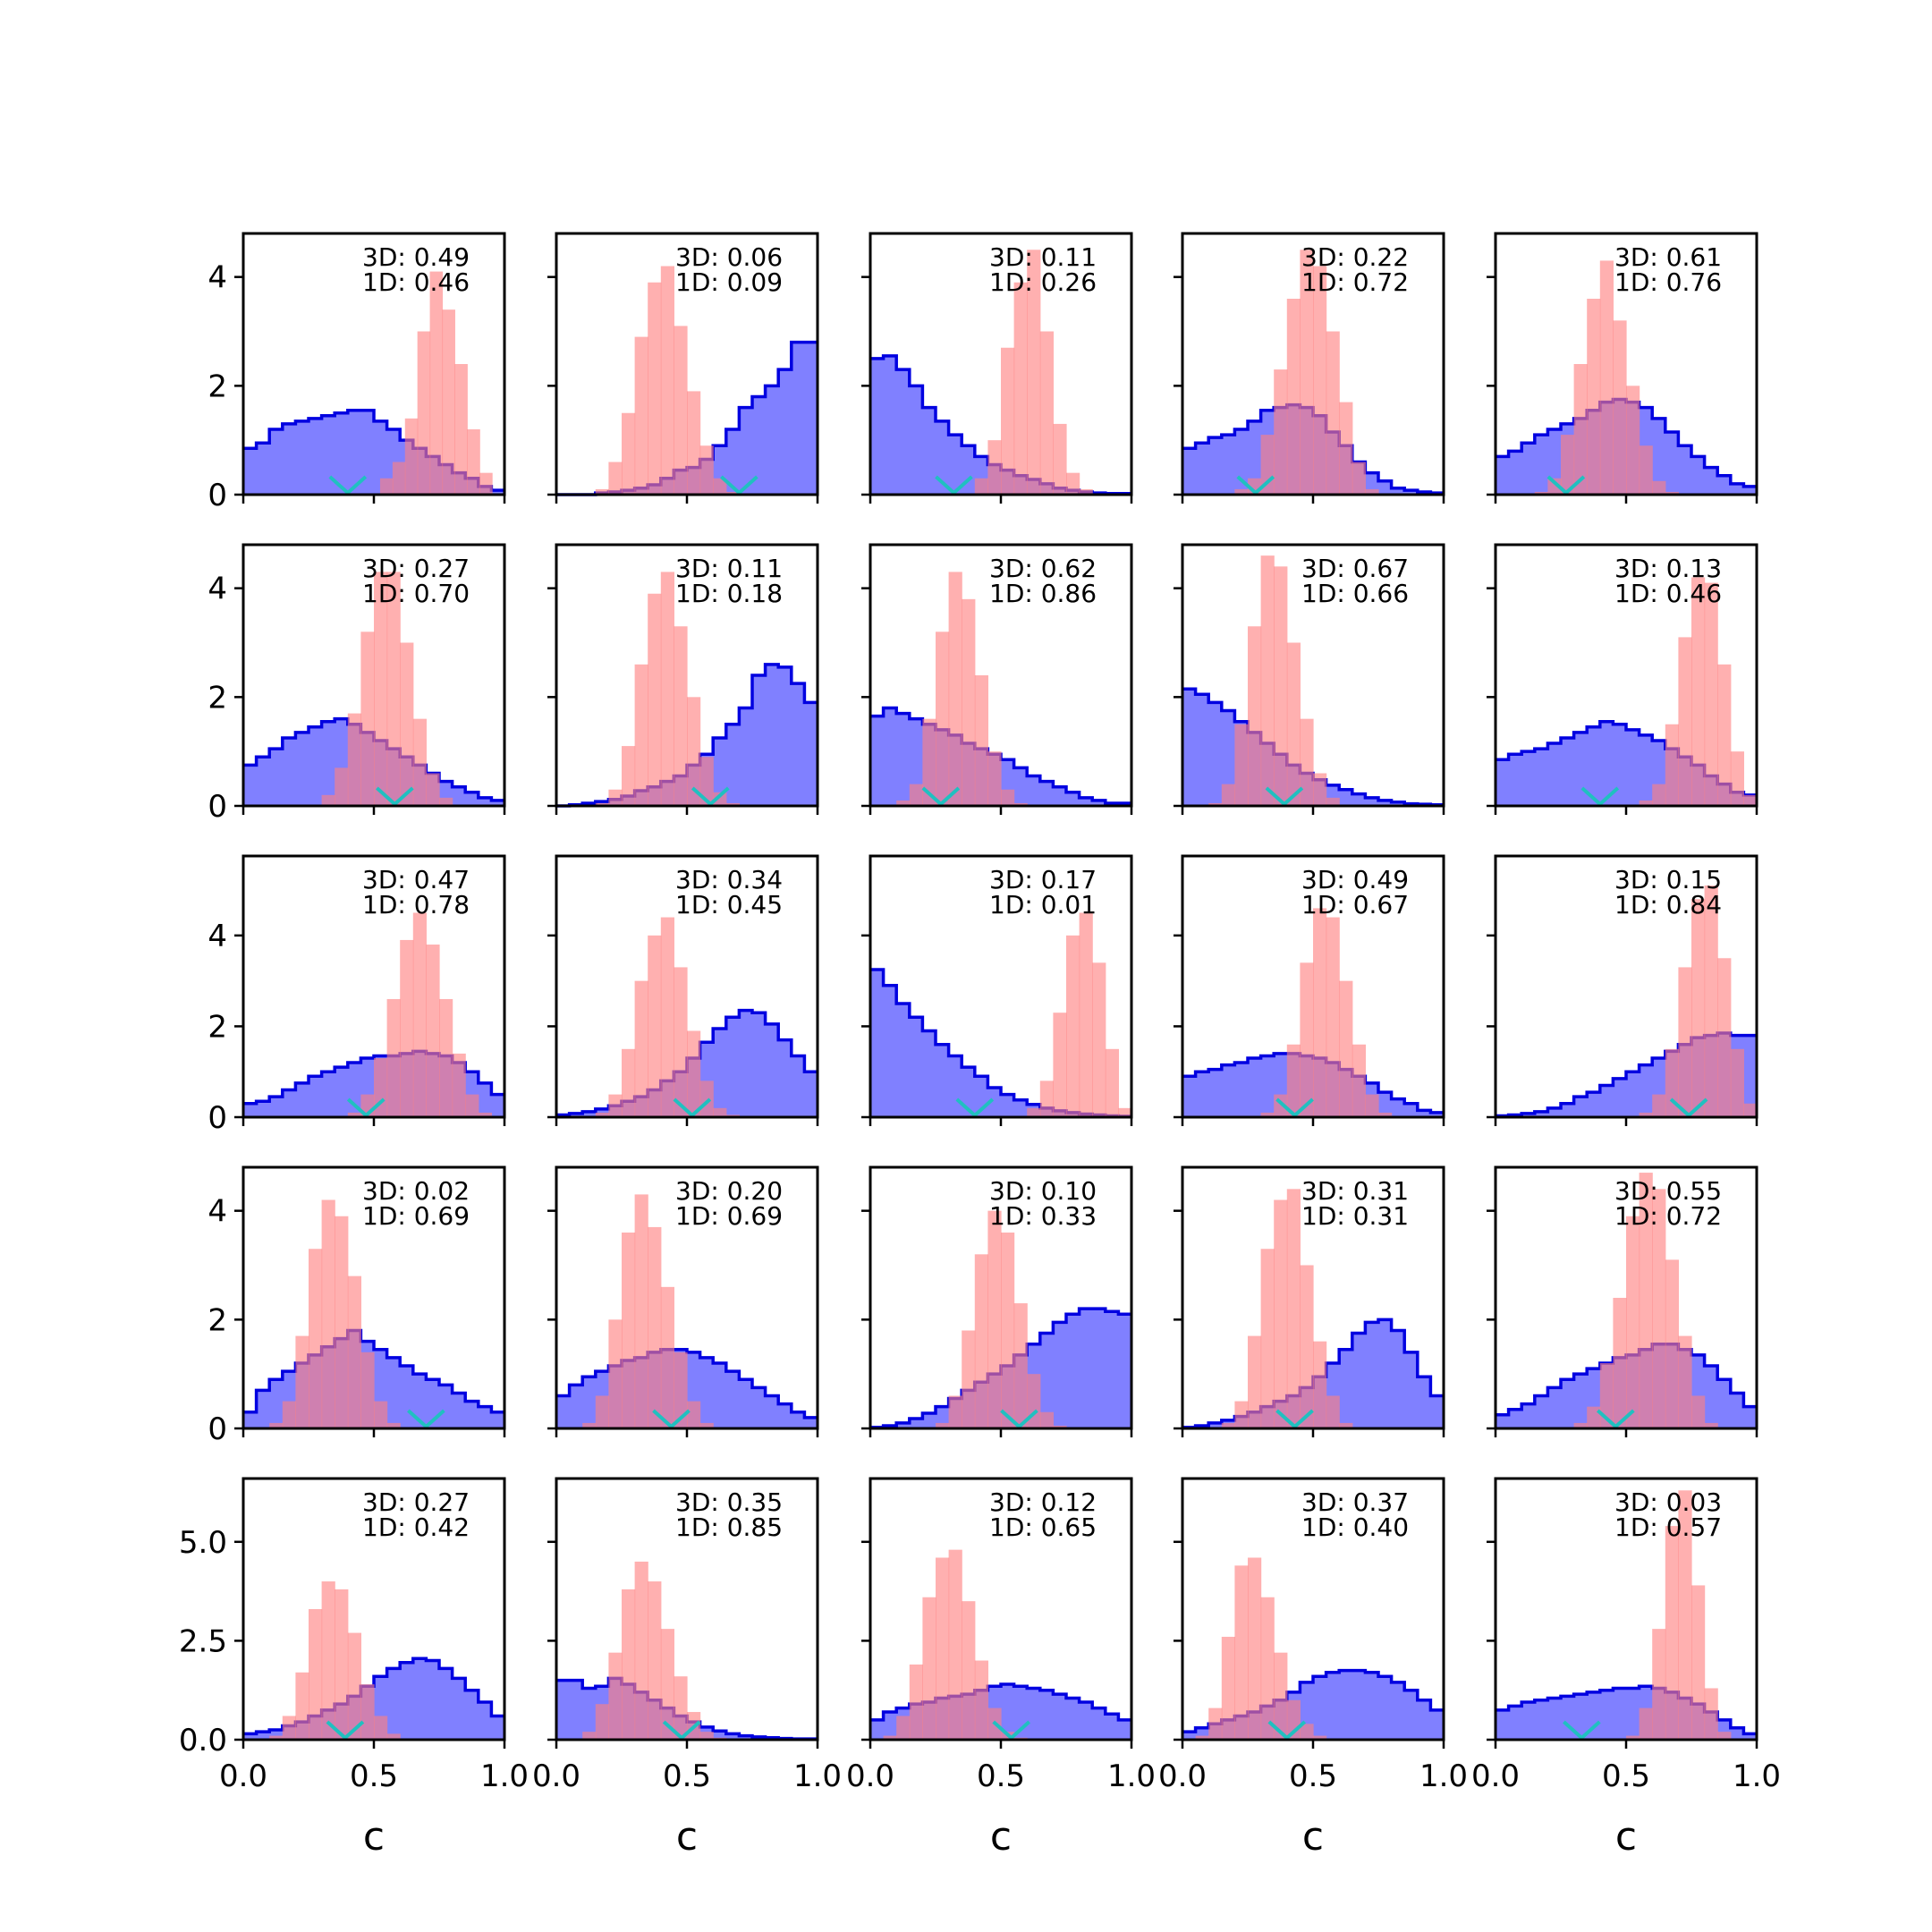 The width and height of the screenshot is (1932, 1932). I want to click on x-axis-label: c, so click(1626, 1837).